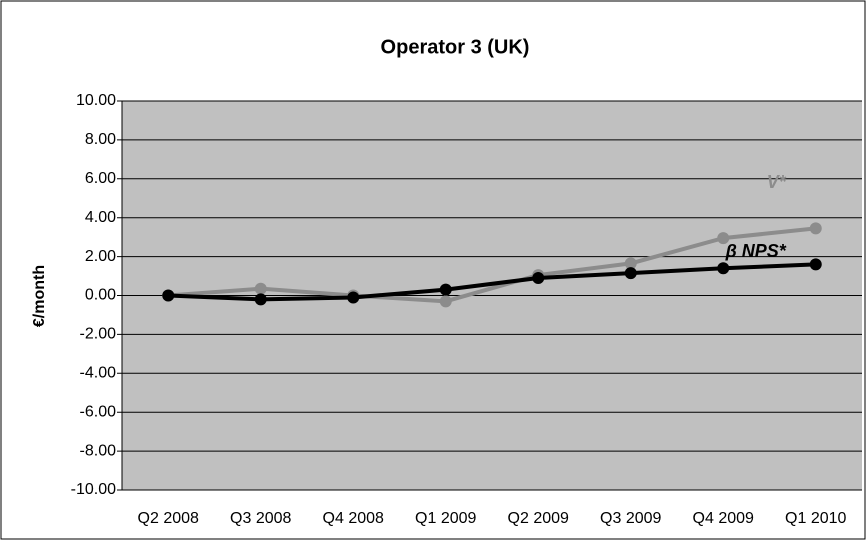 Image resolution: width=867 pixels, height=541 pixels. I want to click on y-tick-label: 6.00, so click(100, 178).